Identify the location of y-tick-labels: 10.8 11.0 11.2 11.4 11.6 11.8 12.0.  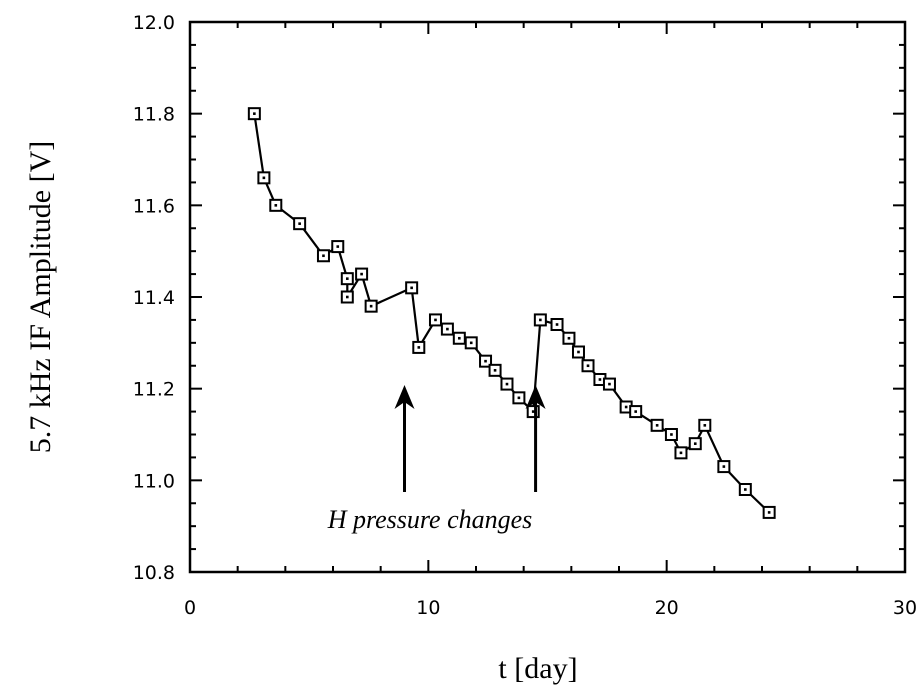
(154, 298).